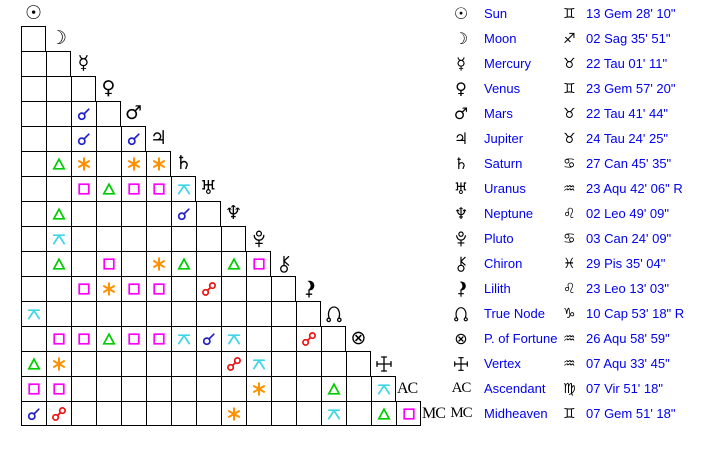 Image resolution: width=705 pixels, height=450 pixels. Describe the element at coordinates (108, 388) in the screenshot. I see `aspect-cell-ascendant-x-venus` at that location.